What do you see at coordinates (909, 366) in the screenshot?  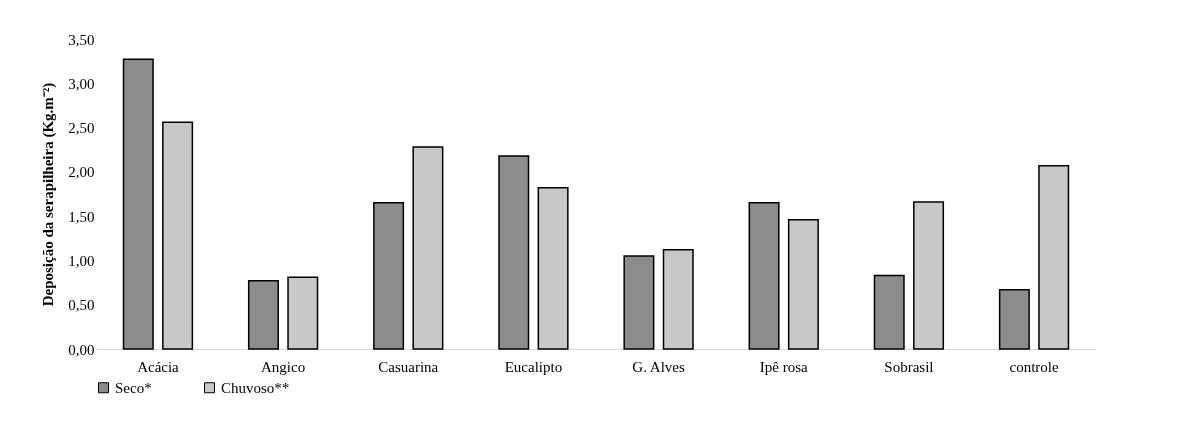 I see `x-tick-label: Sobrasil` at bounding box center [909, 366].